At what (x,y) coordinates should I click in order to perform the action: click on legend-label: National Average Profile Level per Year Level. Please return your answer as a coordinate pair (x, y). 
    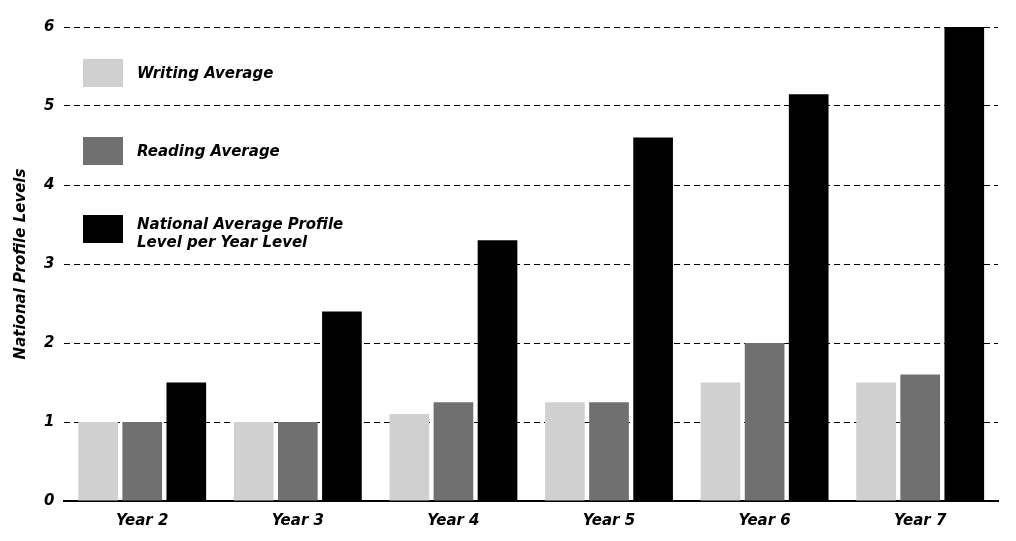
    Looking at the image, I should click on (241, 233).